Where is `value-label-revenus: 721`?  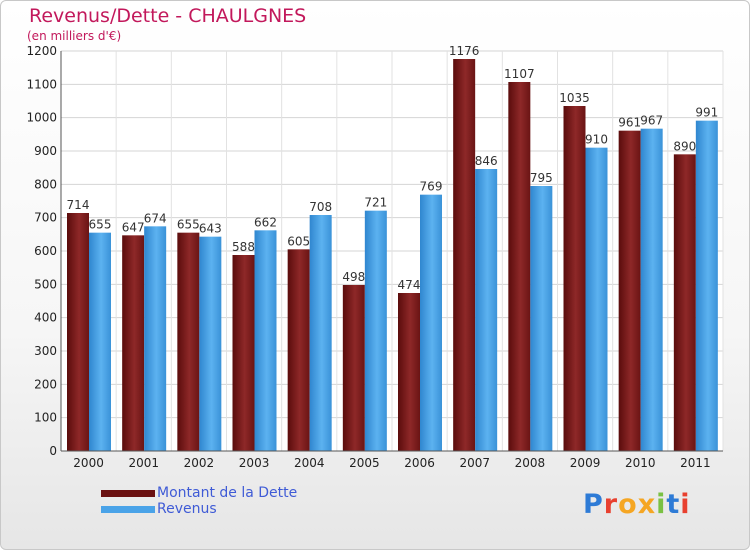 value-label-revenus: 721 is located at coordinates (375, 203).